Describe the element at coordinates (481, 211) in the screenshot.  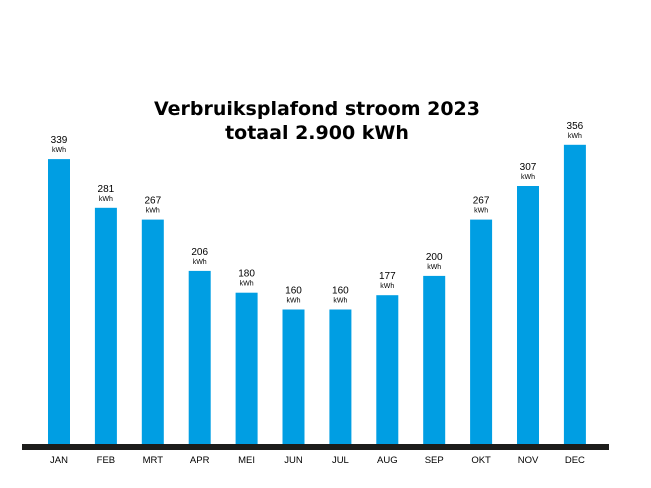
I see `unit-label-okt: kWh` at that location.